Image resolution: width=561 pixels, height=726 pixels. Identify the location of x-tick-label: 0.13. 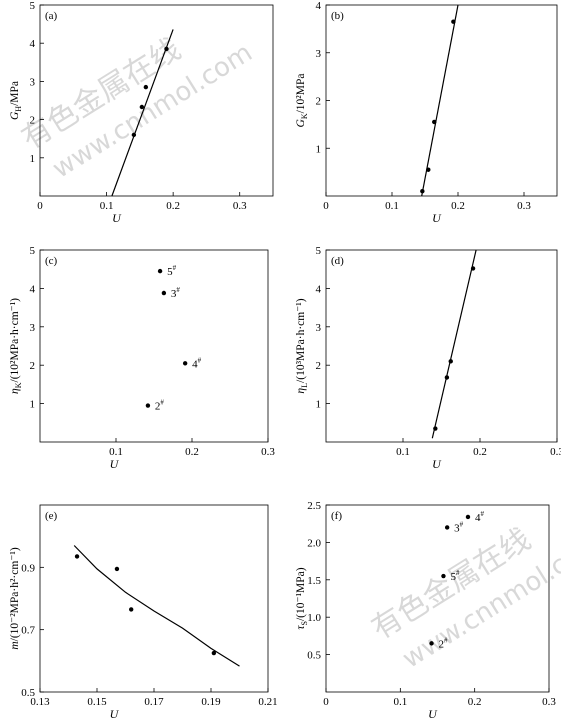
(40, 702).